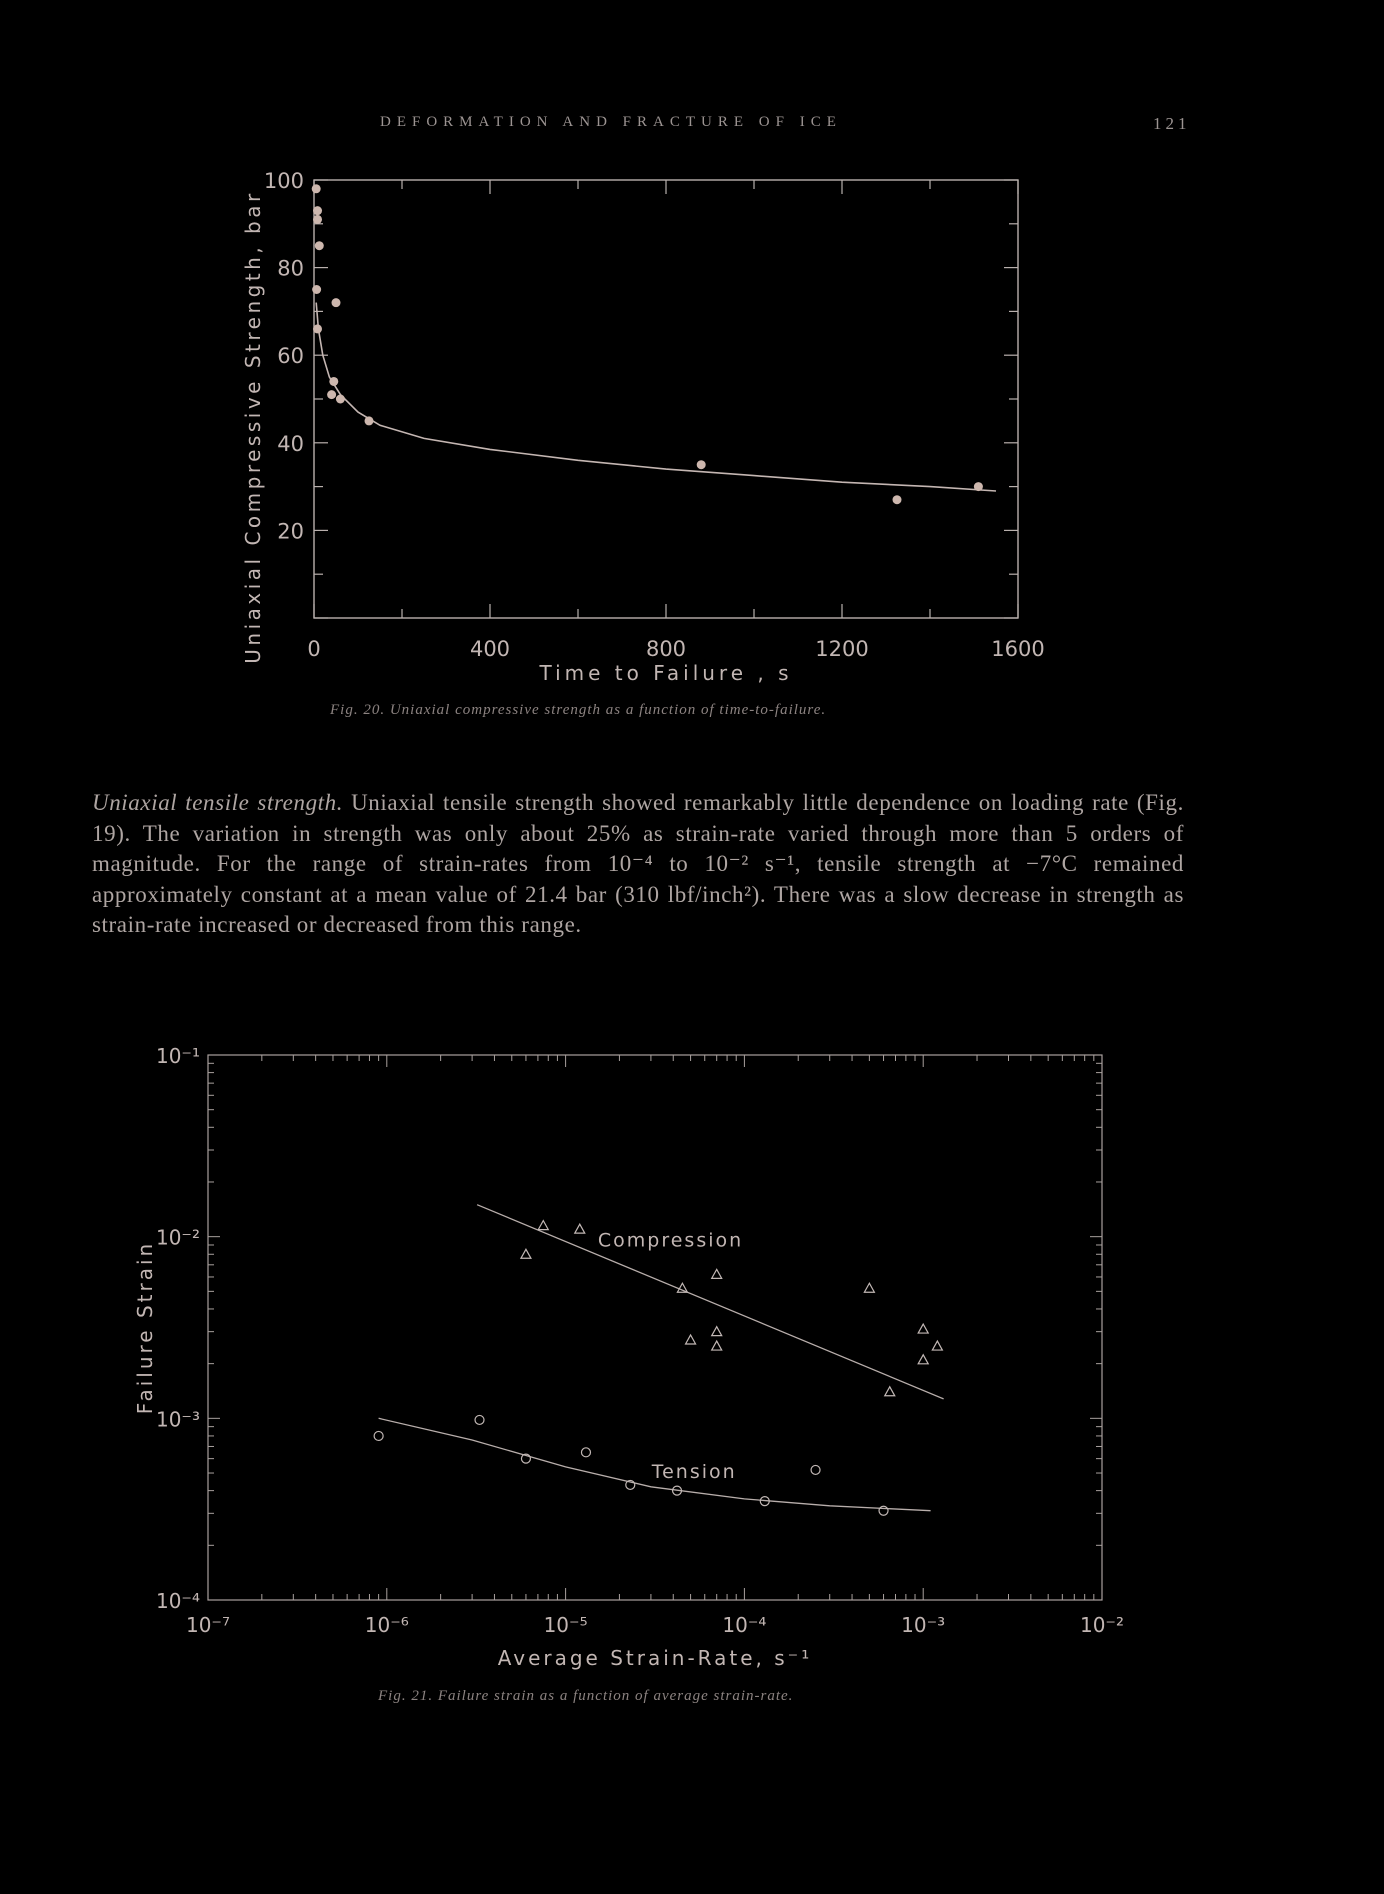  Describe the element at coordinates (178, 1056) in the screenshot. I see `y-tick-label: 10⁻¹` at that location.